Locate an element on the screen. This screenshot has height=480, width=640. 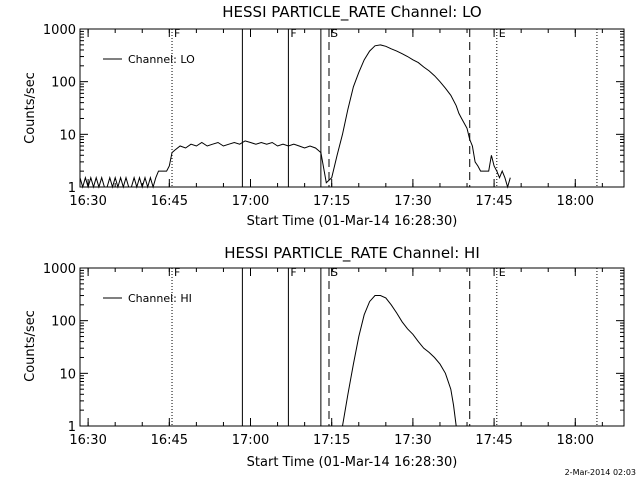
footer-timestamp: 2-Mar-2014 02:03 is located at coordinates (600, 472).